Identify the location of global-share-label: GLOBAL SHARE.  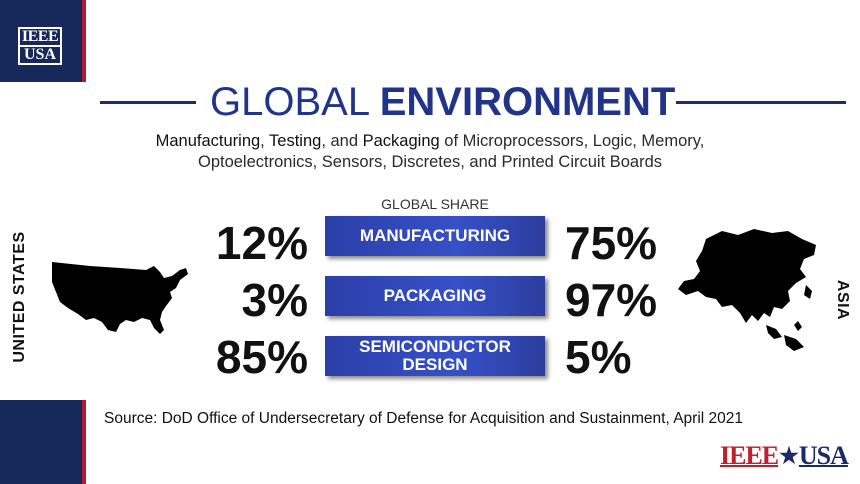
(435, 204).